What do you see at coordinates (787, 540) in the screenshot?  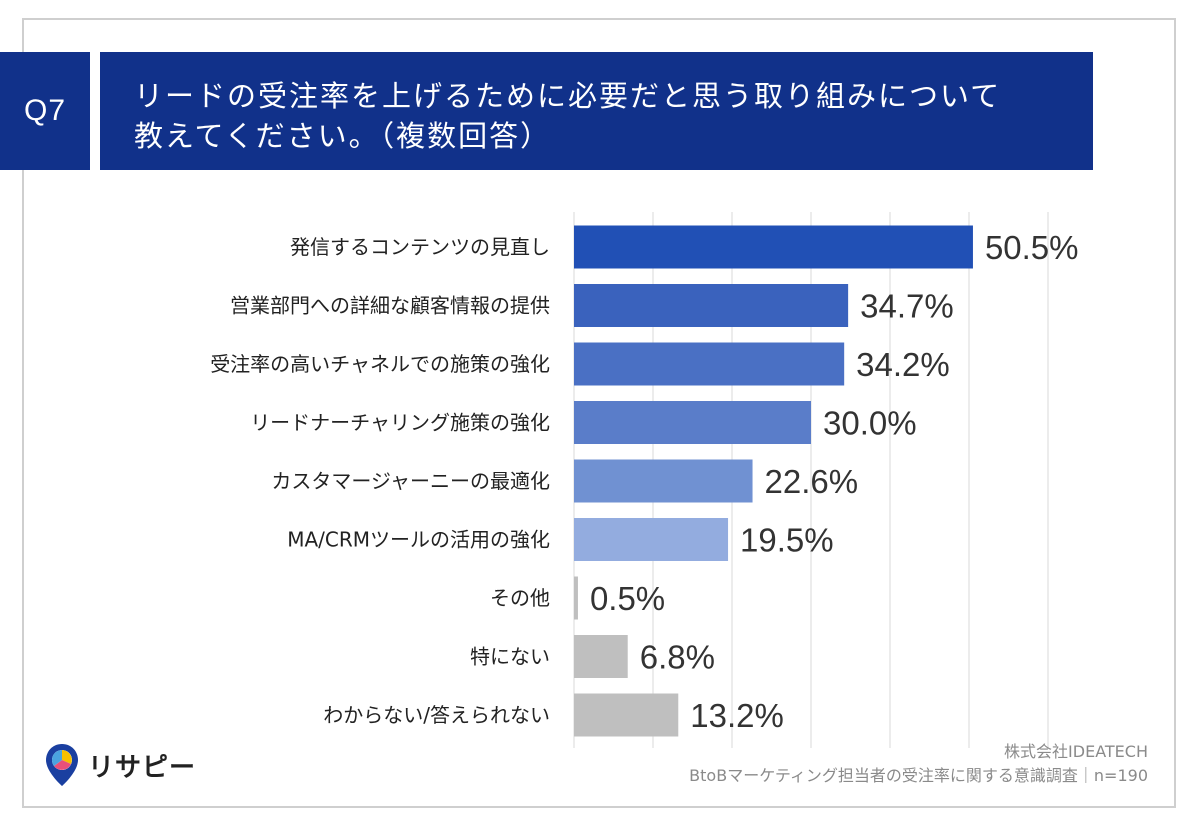 I see `data-label: 19.5%` at bounding box center [787, 540].